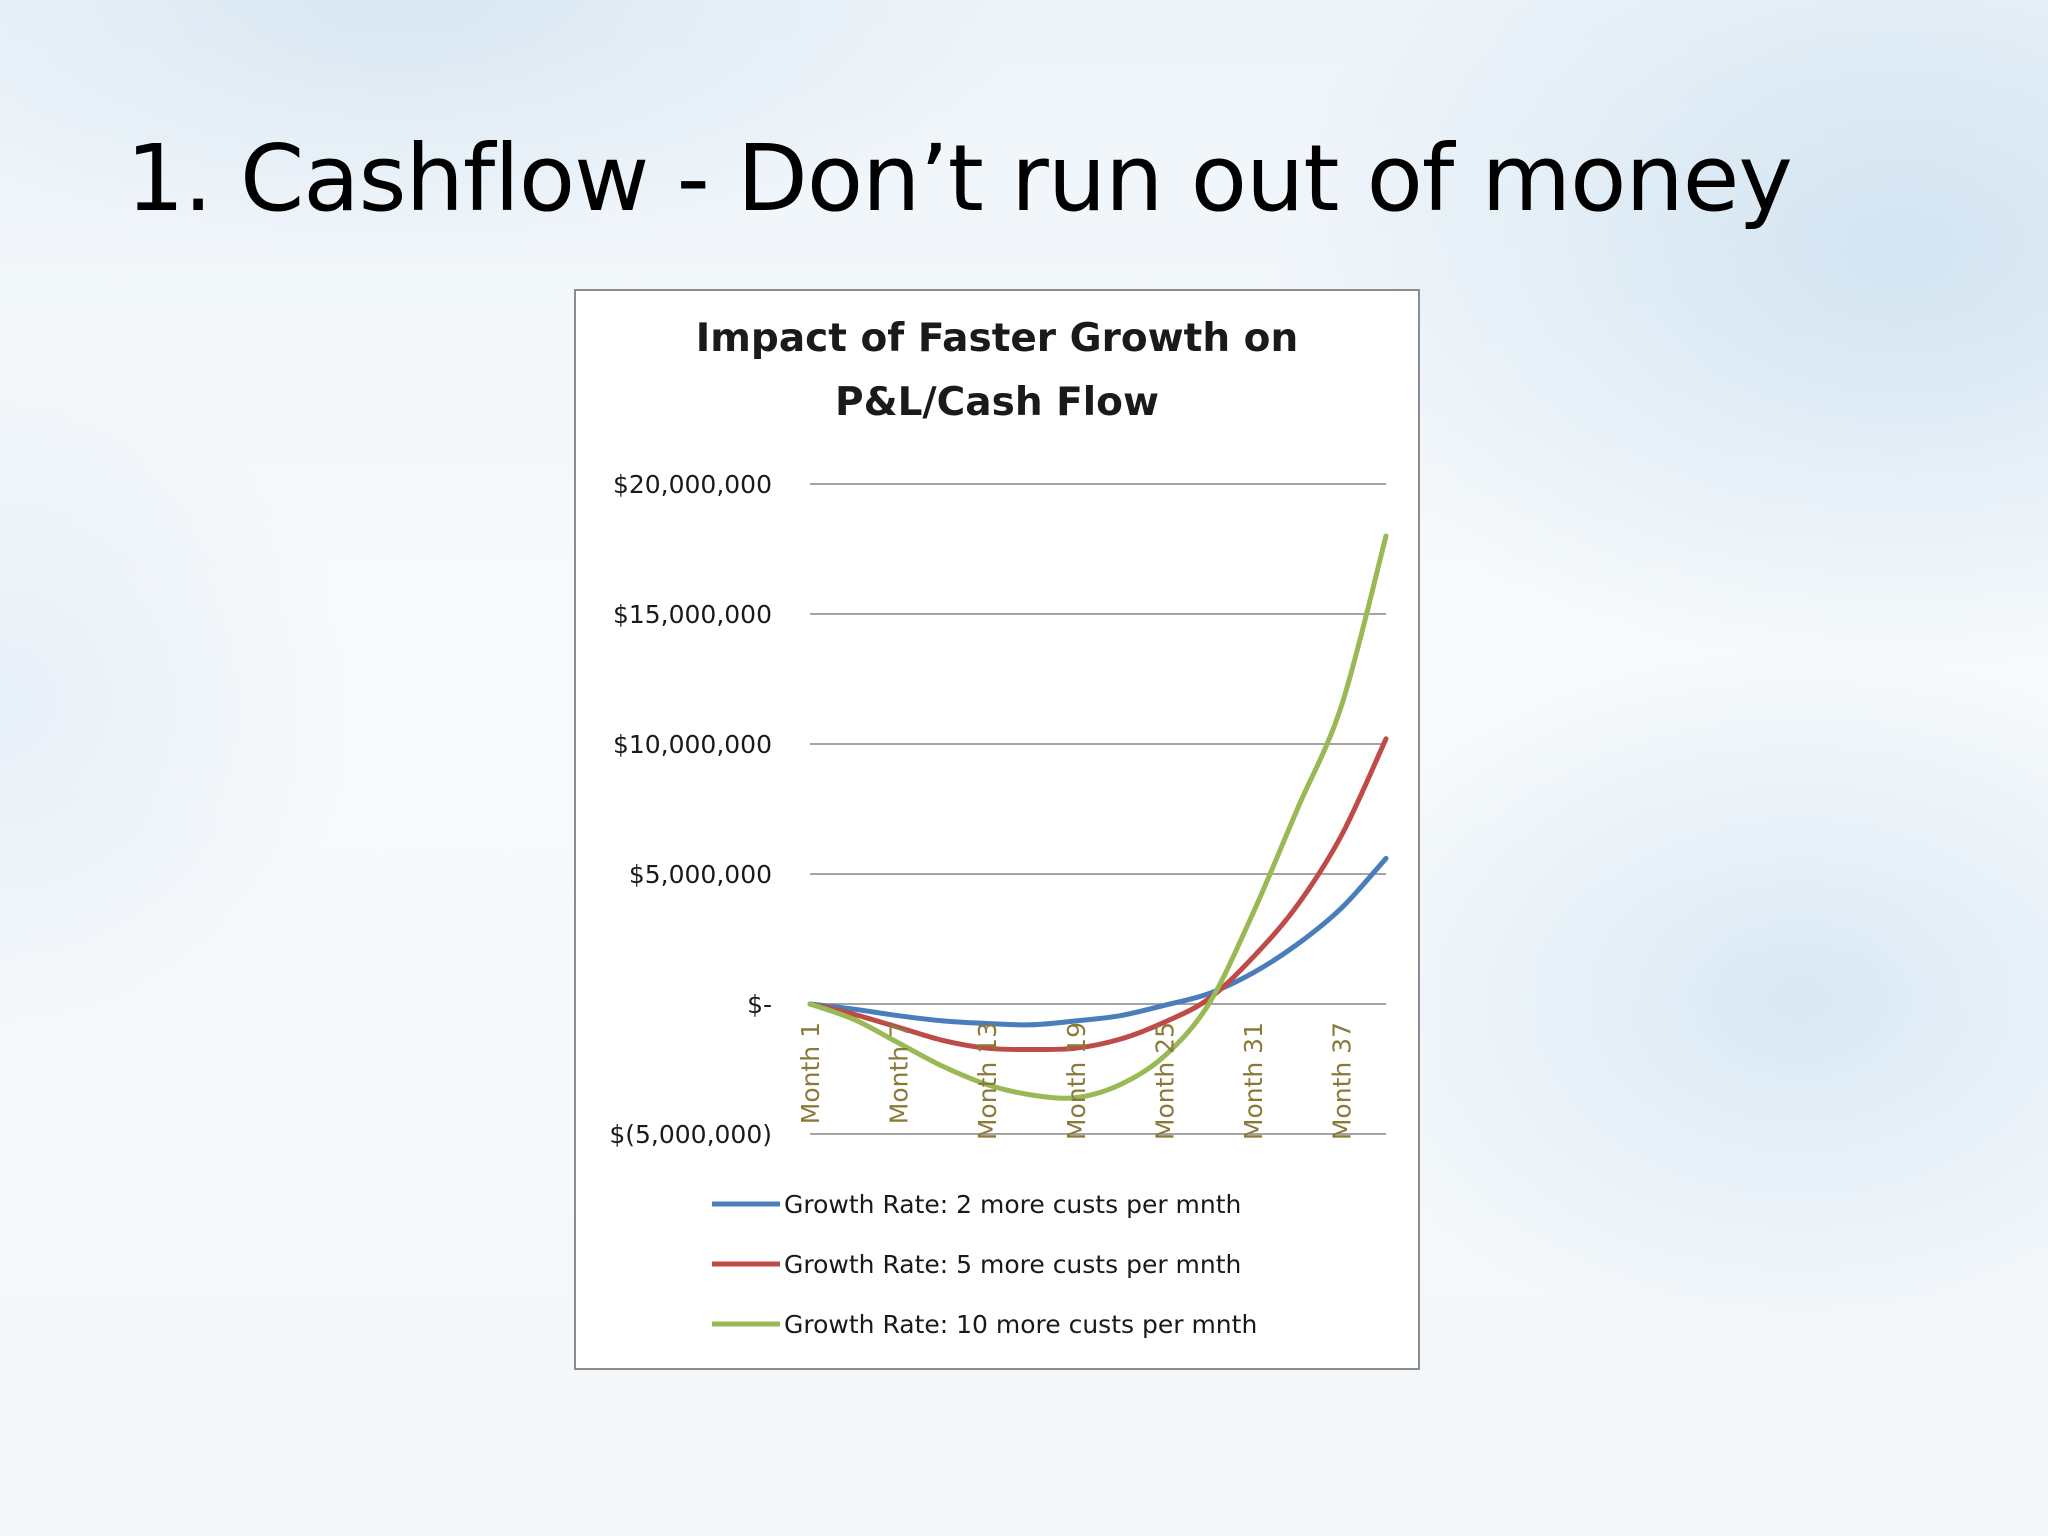  What do you see at coordinates (1020, 1324) in the screenshot?
I see `legend-label-3: Growth Rate: 10 more custs per mnth` at bounding box center [1020, 1324].